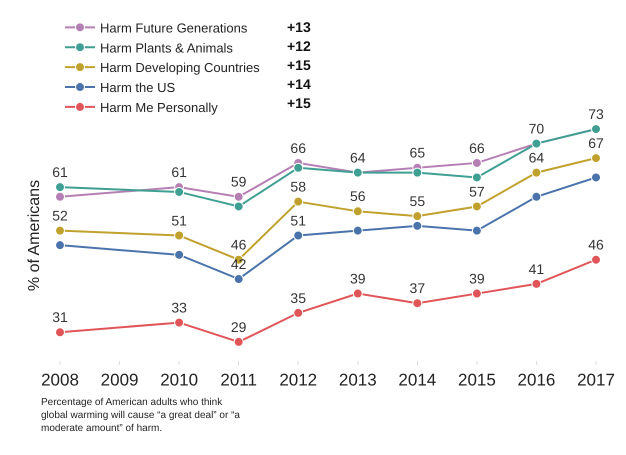 This screenshot has height=455, width=626. What do you see at coordinates (119, 380) in the screenshot?
I see `x-tick-label: 2009` at bounding box center [119, 380].